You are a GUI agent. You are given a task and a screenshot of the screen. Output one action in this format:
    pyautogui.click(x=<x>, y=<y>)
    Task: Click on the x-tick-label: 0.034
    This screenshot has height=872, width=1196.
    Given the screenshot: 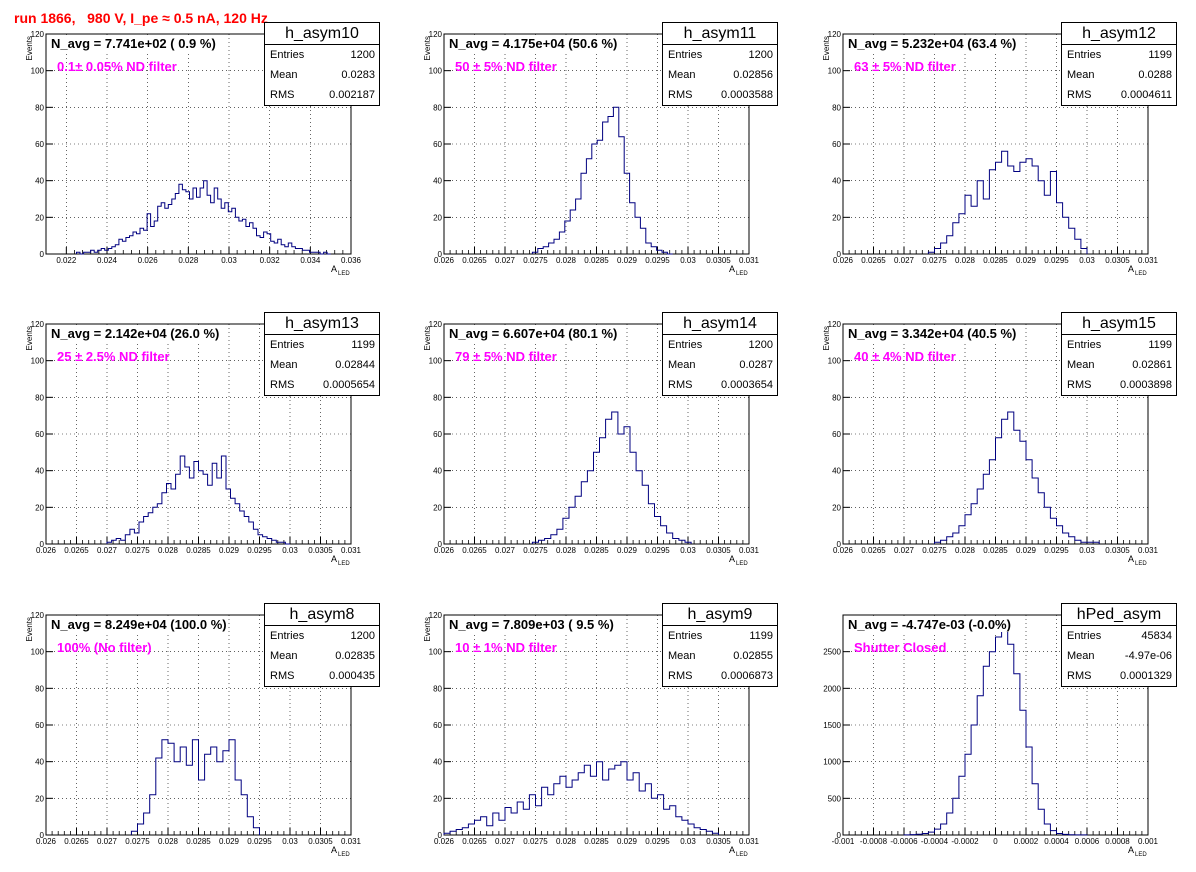 What is the action you would take?
    pyautogui.click(x=310, y=260)
    